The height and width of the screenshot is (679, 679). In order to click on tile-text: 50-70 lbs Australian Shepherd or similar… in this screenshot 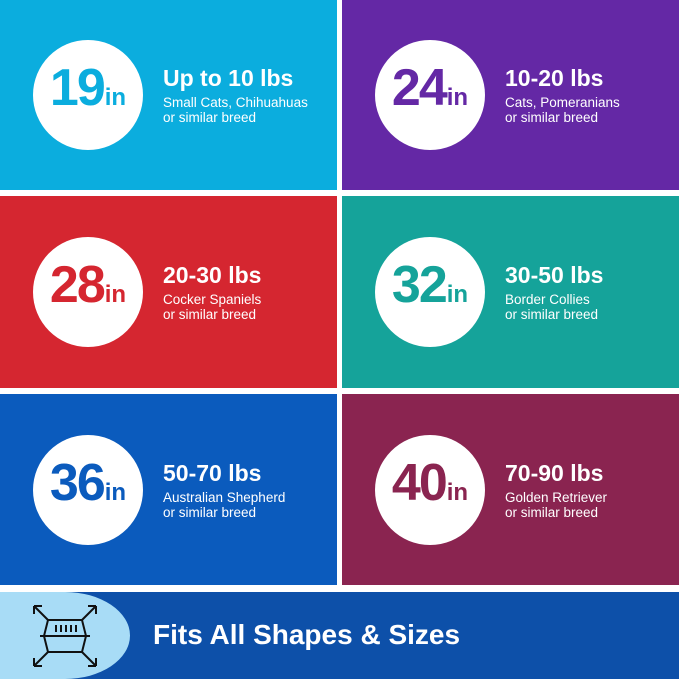, I will do `click(248, 490)`.